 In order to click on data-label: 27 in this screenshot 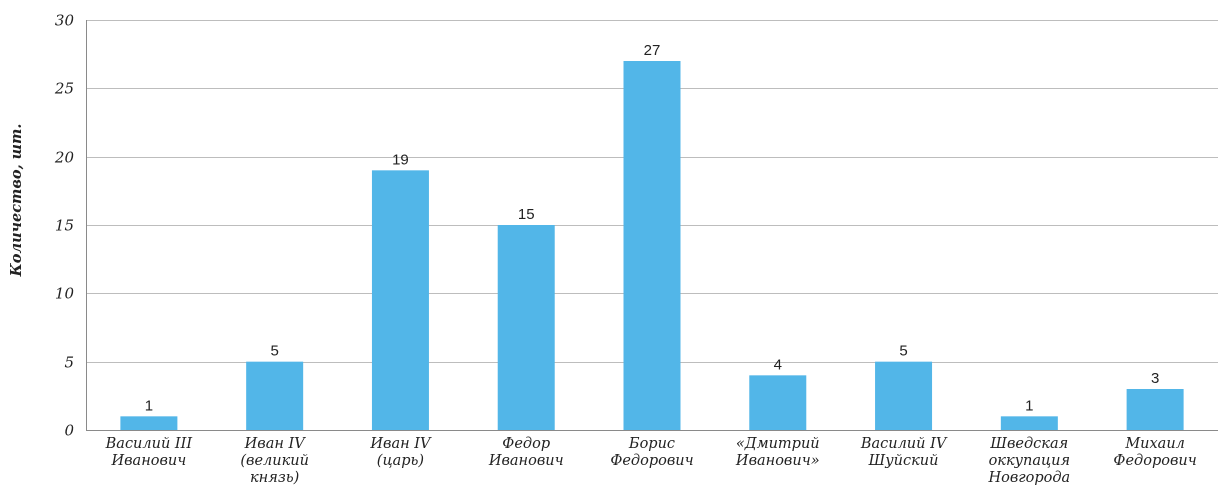, I will do `click(652, 50)`.